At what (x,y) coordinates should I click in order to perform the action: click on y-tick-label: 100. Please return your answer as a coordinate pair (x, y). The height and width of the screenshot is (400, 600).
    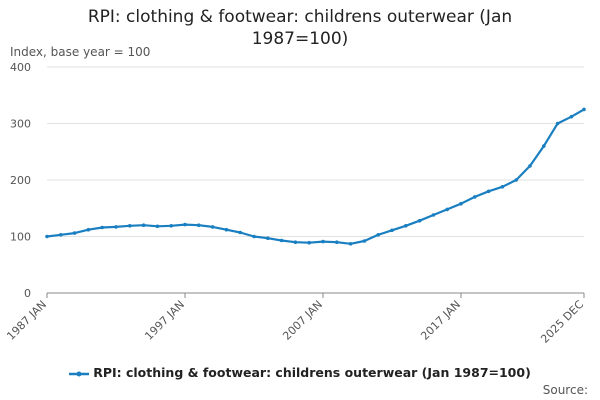
    Looking at the image, I should click on (20, 237).